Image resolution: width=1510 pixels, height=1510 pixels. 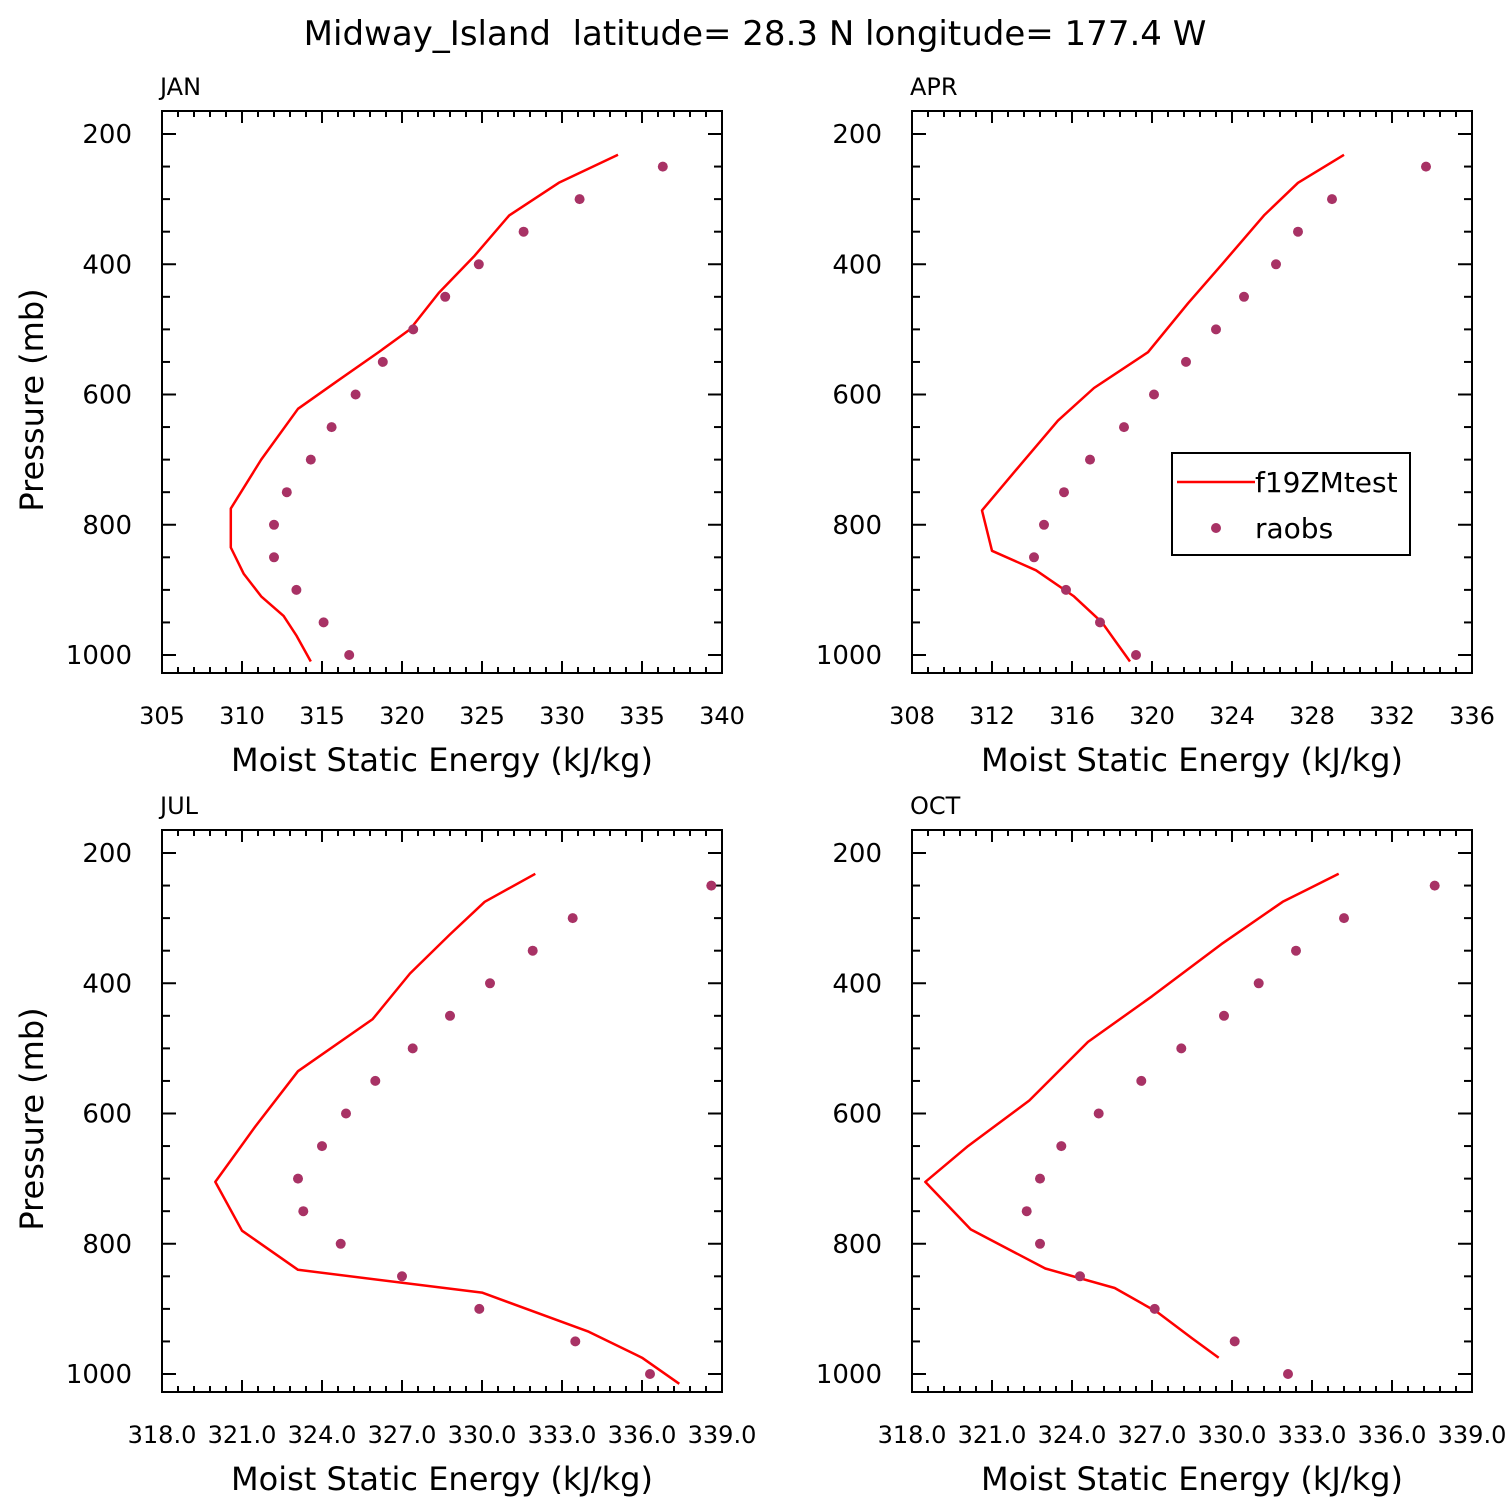 I want to click on x-tick-label: 310, so click(x=242, y=716).